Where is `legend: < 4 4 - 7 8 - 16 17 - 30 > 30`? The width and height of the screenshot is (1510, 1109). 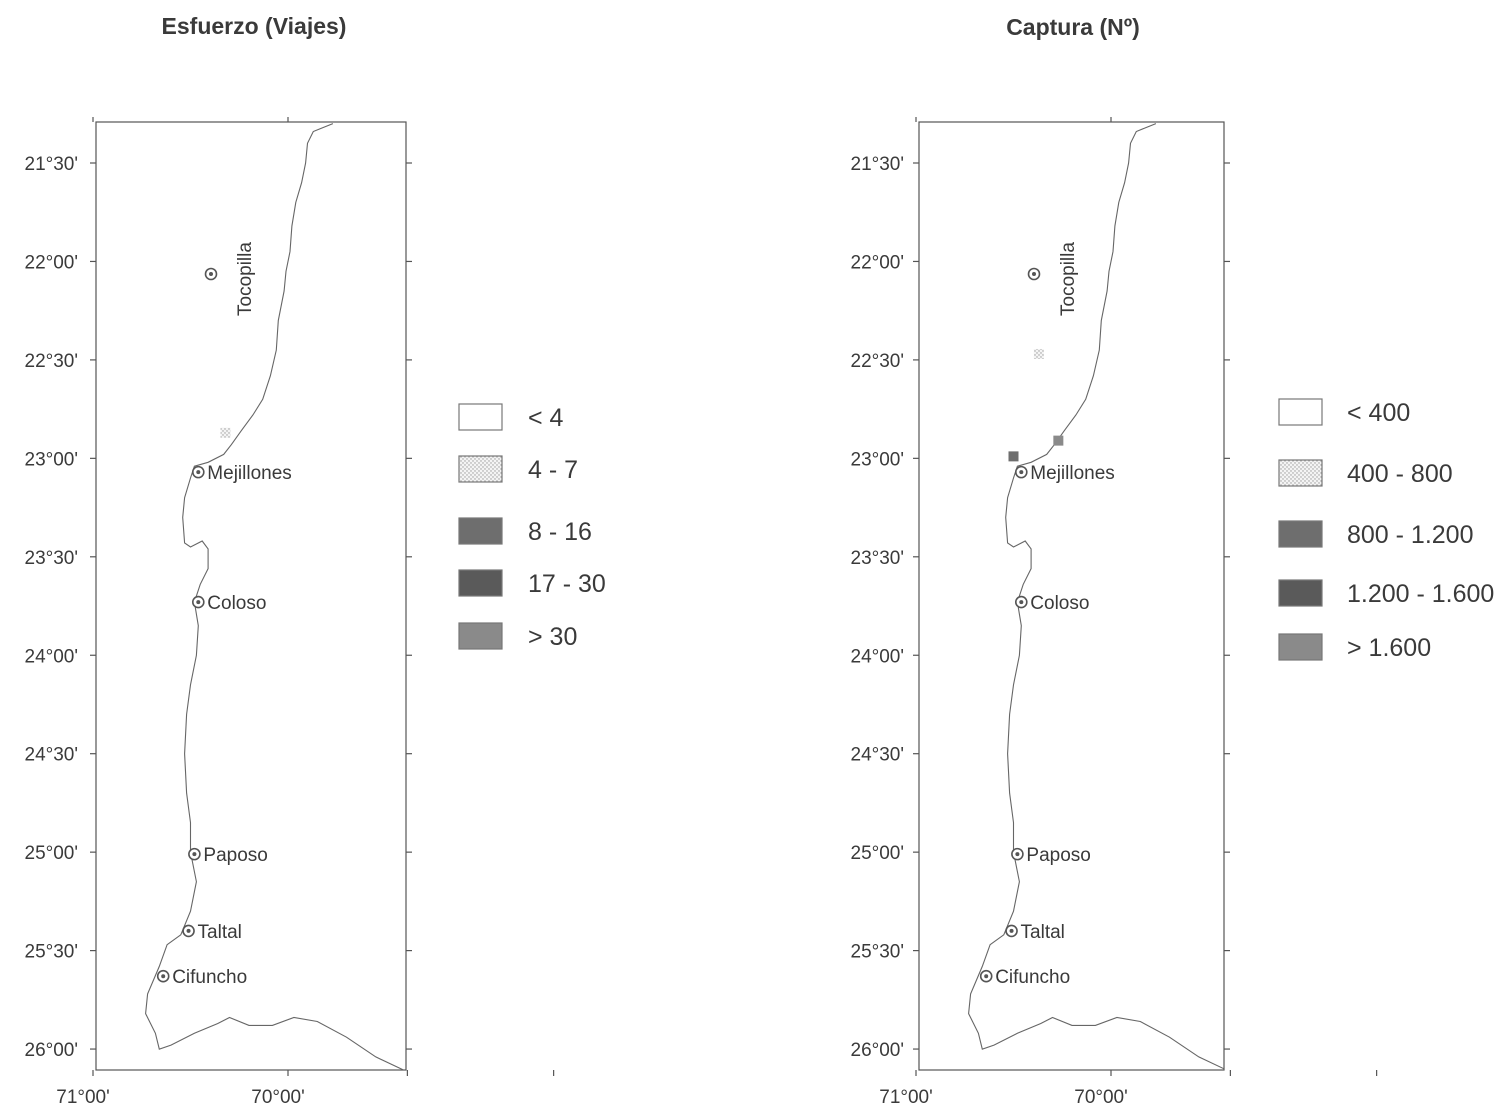
legend: < 4 4 - 7 8 - 16 17 - 30 > 30 is located at coordinates (532, 527).